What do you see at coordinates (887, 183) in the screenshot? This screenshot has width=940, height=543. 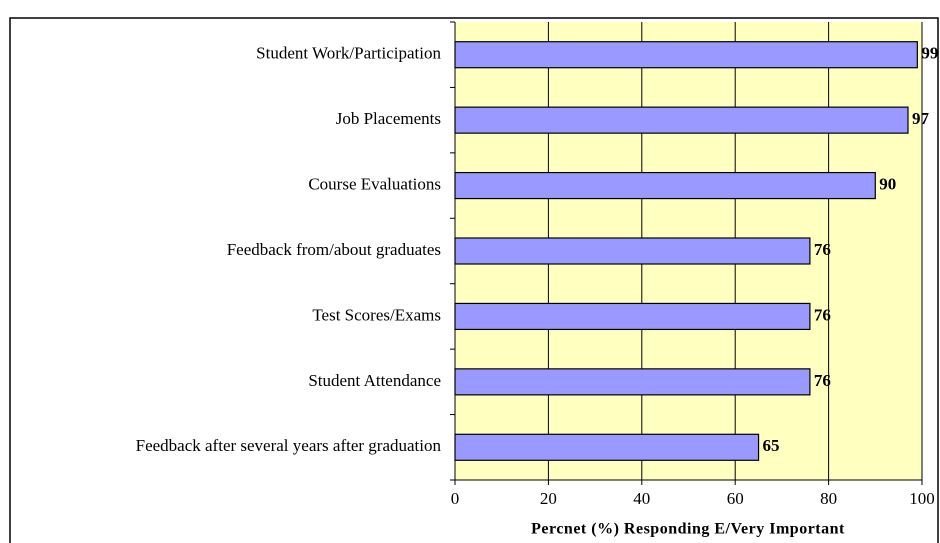 I see `data-label: 90` at bounding box center [887, 183].